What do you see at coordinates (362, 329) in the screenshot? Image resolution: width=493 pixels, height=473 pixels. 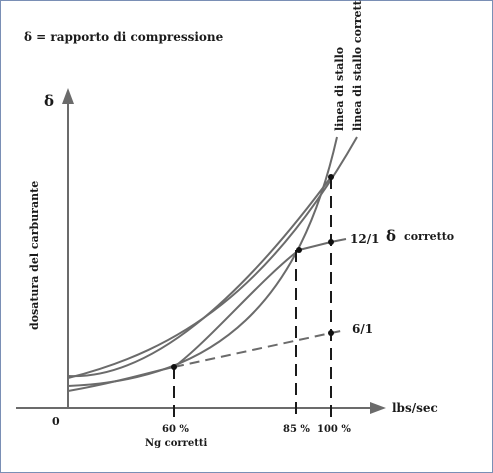 I see `ratio-6-label: 6/1` at bounding box center [362, 329].